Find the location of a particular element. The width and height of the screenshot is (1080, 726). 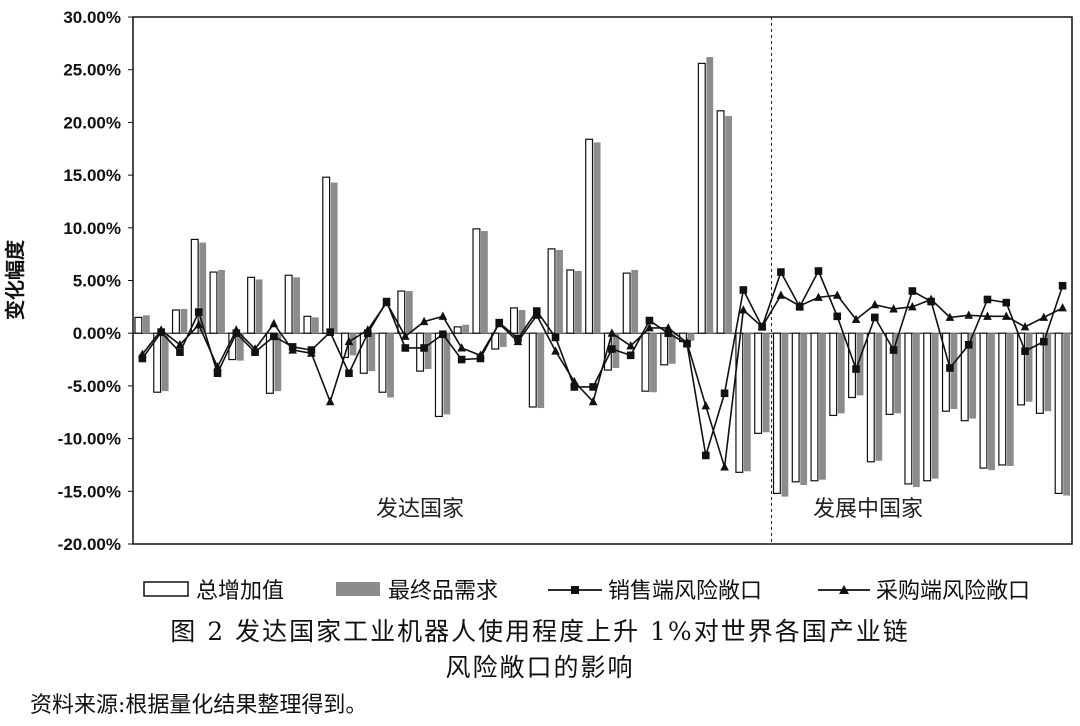

y-tick-label: 10.00% is located at coordinates (92, 228).